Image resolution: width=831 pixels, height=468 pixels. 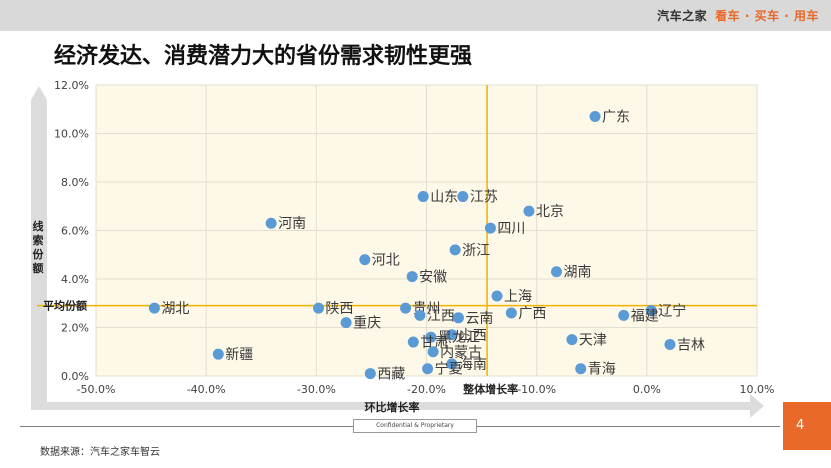 What do you see at coordinates (444, 198) in the screenshot?
I see `point-label: 山东` at bounding box center [444, 198].